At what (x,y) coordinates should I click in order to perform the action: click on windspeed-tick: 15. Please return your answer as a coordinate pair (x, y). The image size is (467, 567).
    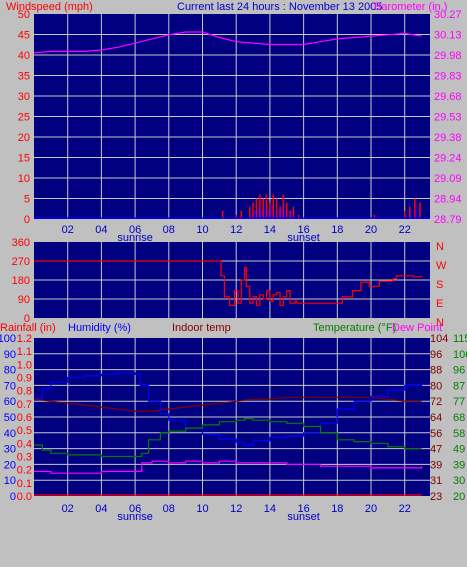
    Looking at the image, I should click on (24, 159).